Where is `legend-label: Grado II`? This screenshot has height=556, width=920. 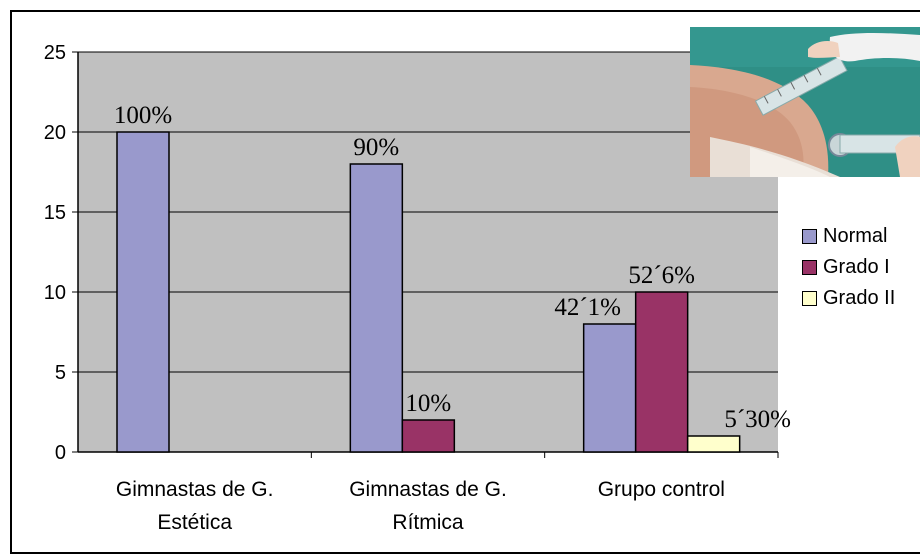
legend-label: Grado II is located at coordinates (859, 297).